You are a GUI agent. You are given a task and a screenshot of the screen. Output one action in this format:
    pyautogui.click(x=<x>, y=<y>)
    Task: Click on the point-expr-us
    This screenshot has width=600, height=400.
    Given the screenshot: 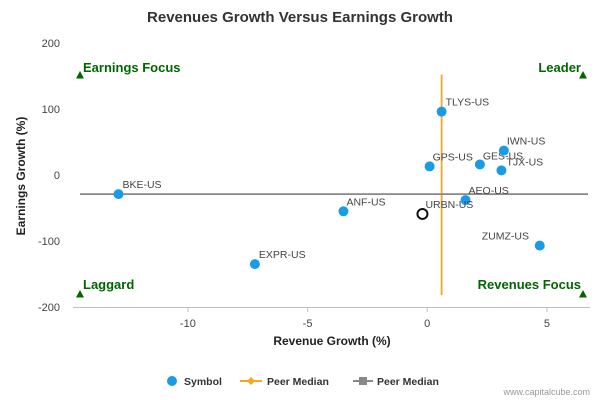 What is the action you would take?
    pyautogui.click(x=254, y=264)
    